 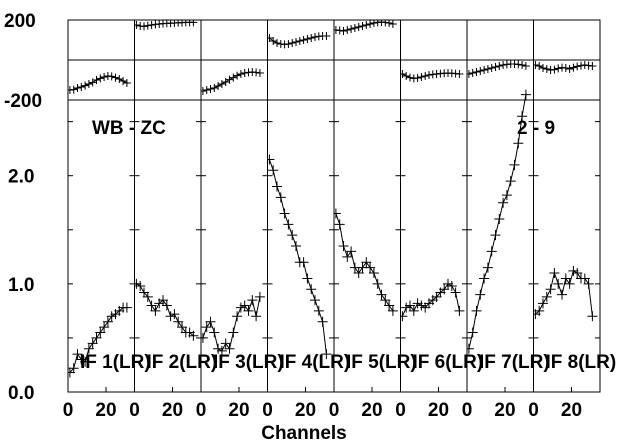 What do you see at coordinates (20, 21) in the screenshot?
I see `phase-tick-label: 200` at bounding box center [20, 21].